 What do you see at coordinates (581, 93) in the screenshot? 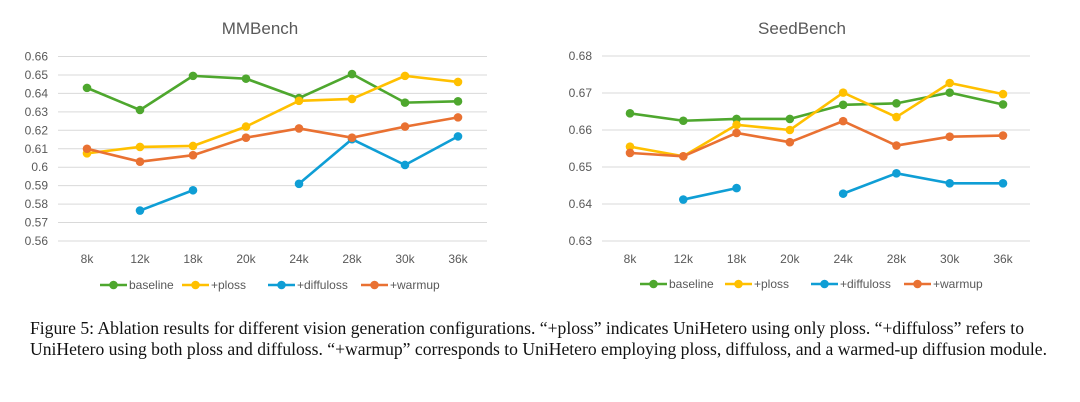
I see `y-tick-label: 0.67` at bounding box center [581, 93].